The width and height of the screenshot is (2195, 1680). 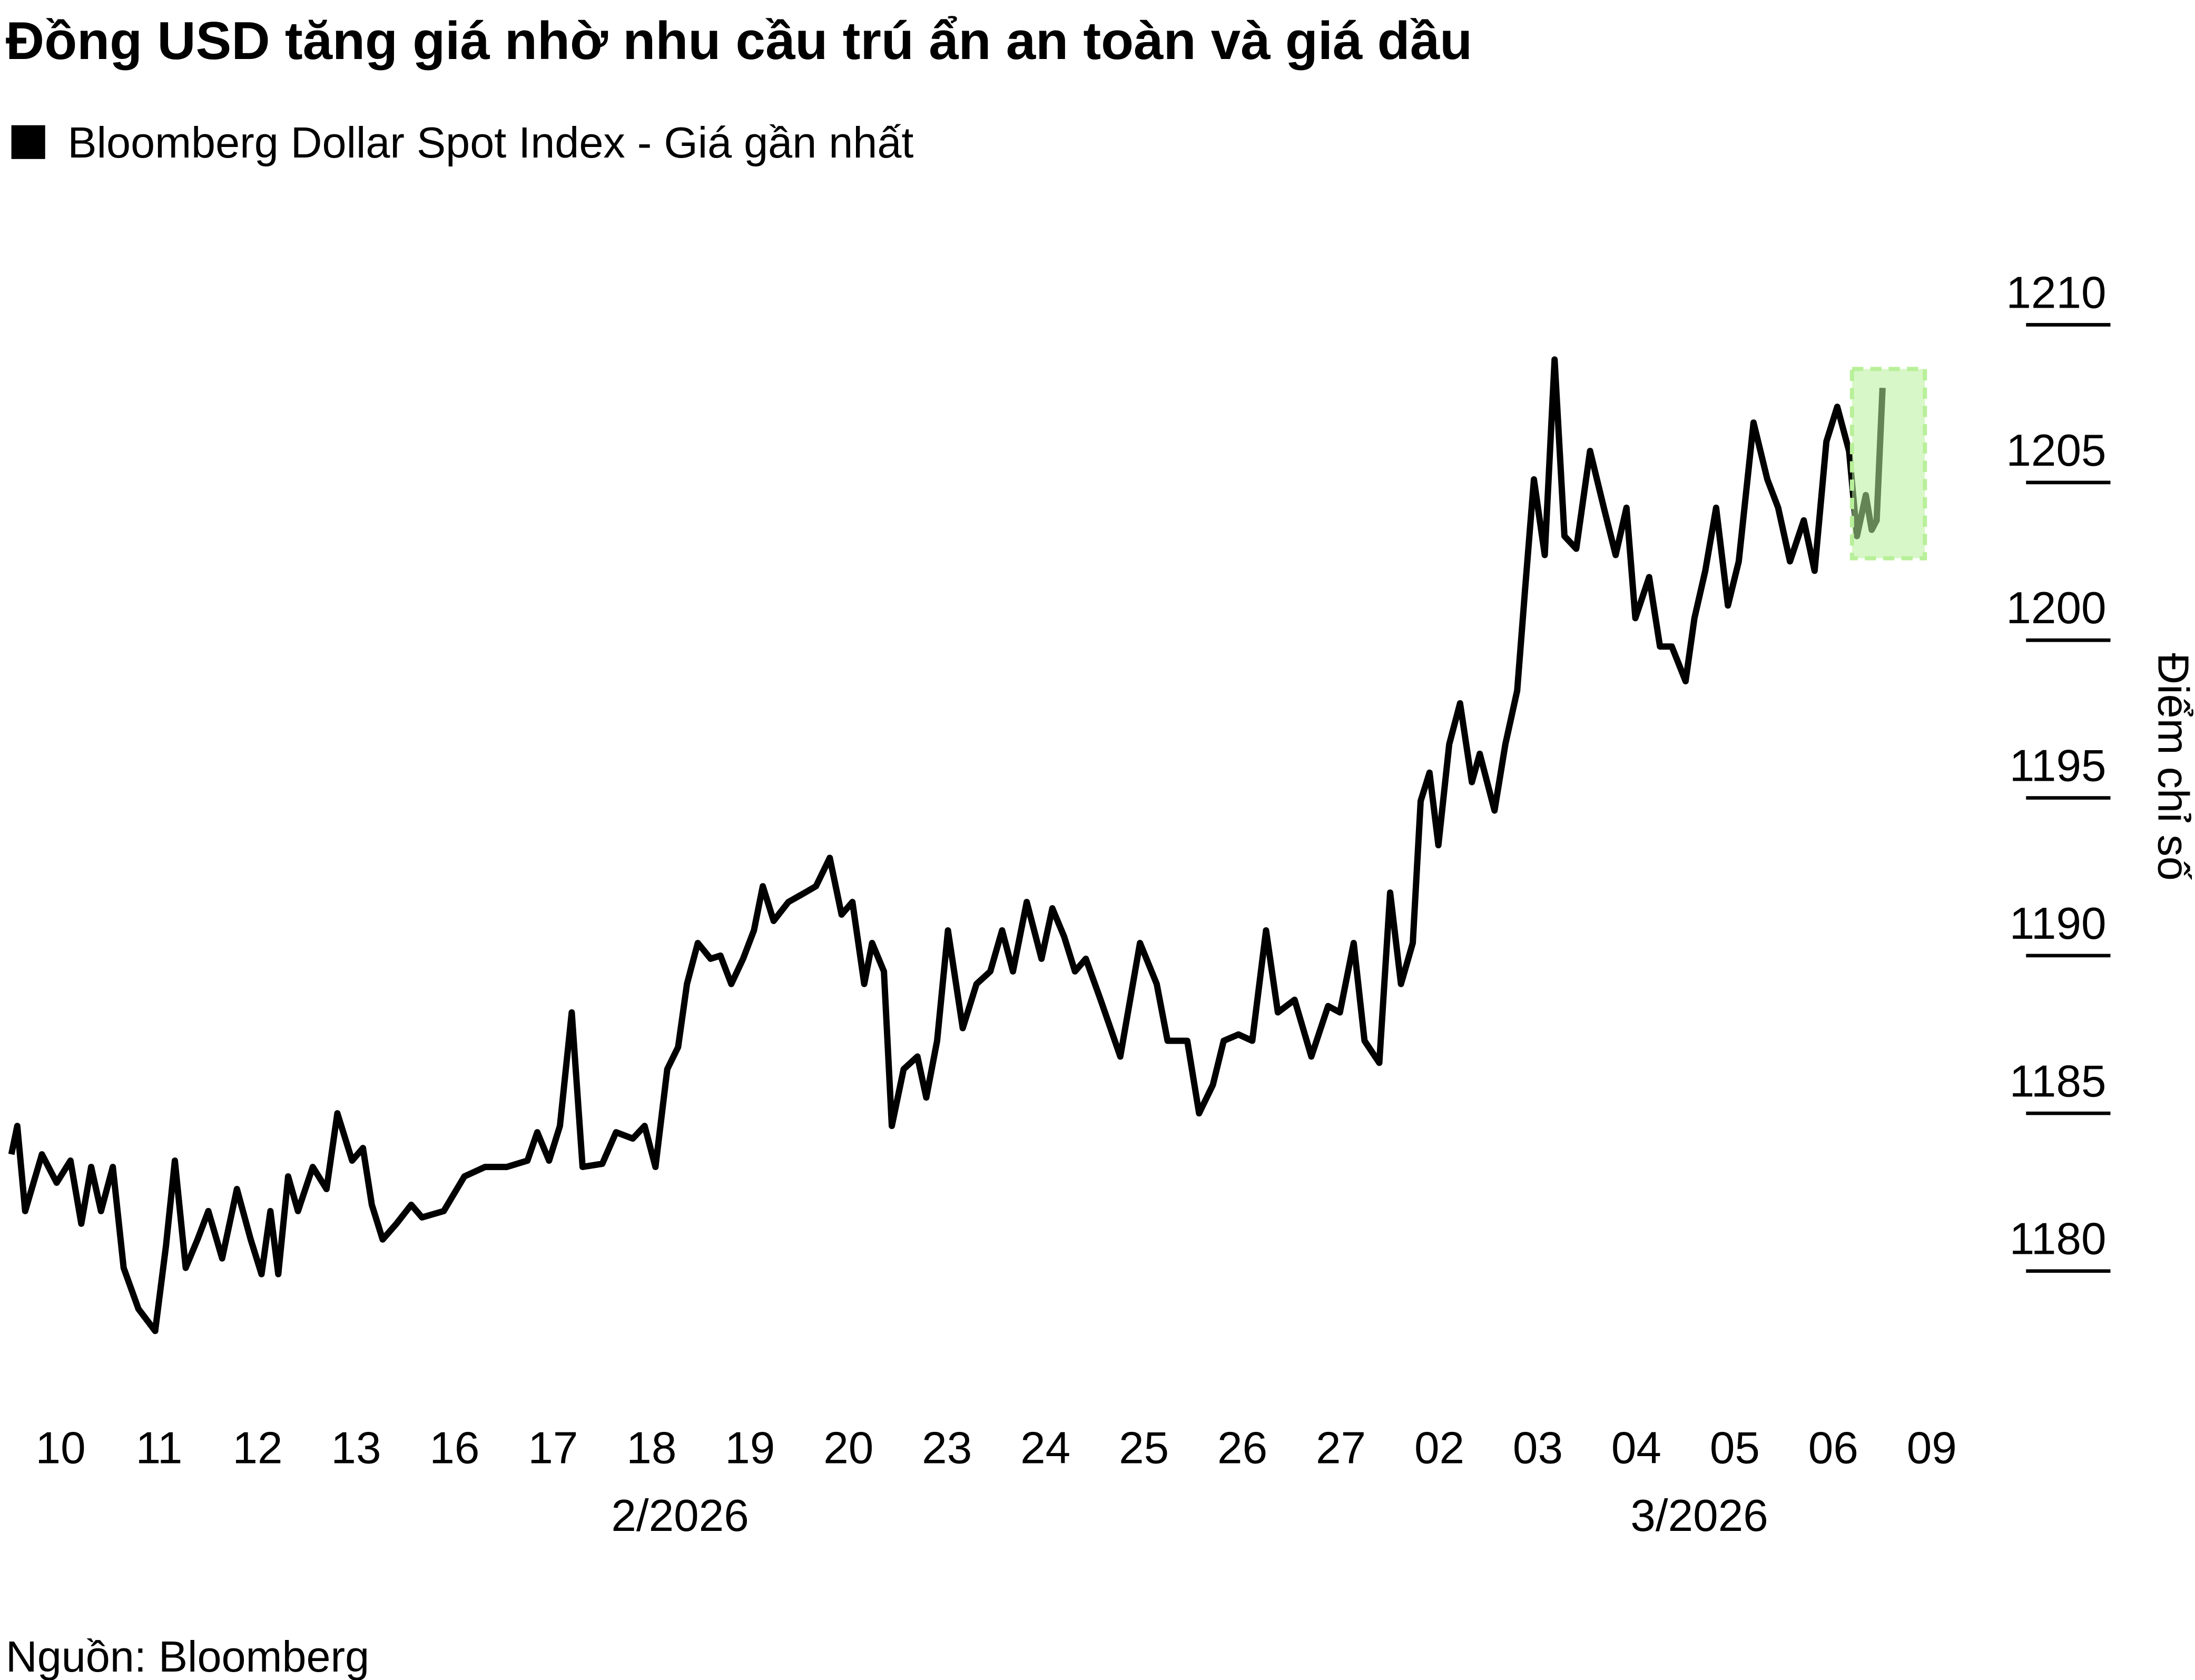 What do you see at coordinates (2056, 608) in the screenshot?
I see `y-tick-label: 1200` at bounding box center [2056, 608].